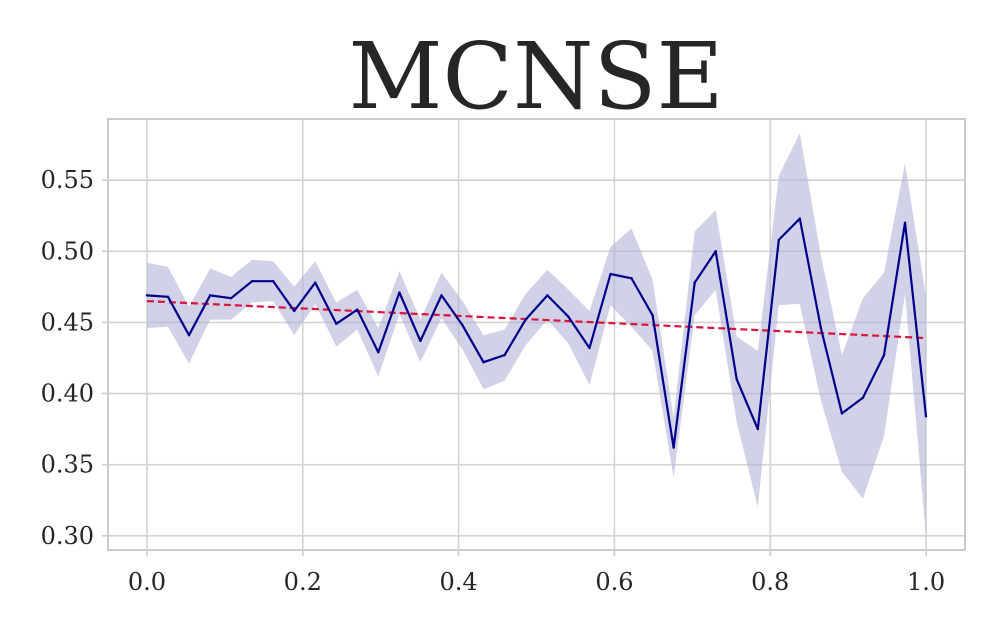 The width and height of the screenshot is (997, 623). Describe the element at coordinates (147, 582) in the screenshot. I see `x-tick-label: 0.0` at that location.